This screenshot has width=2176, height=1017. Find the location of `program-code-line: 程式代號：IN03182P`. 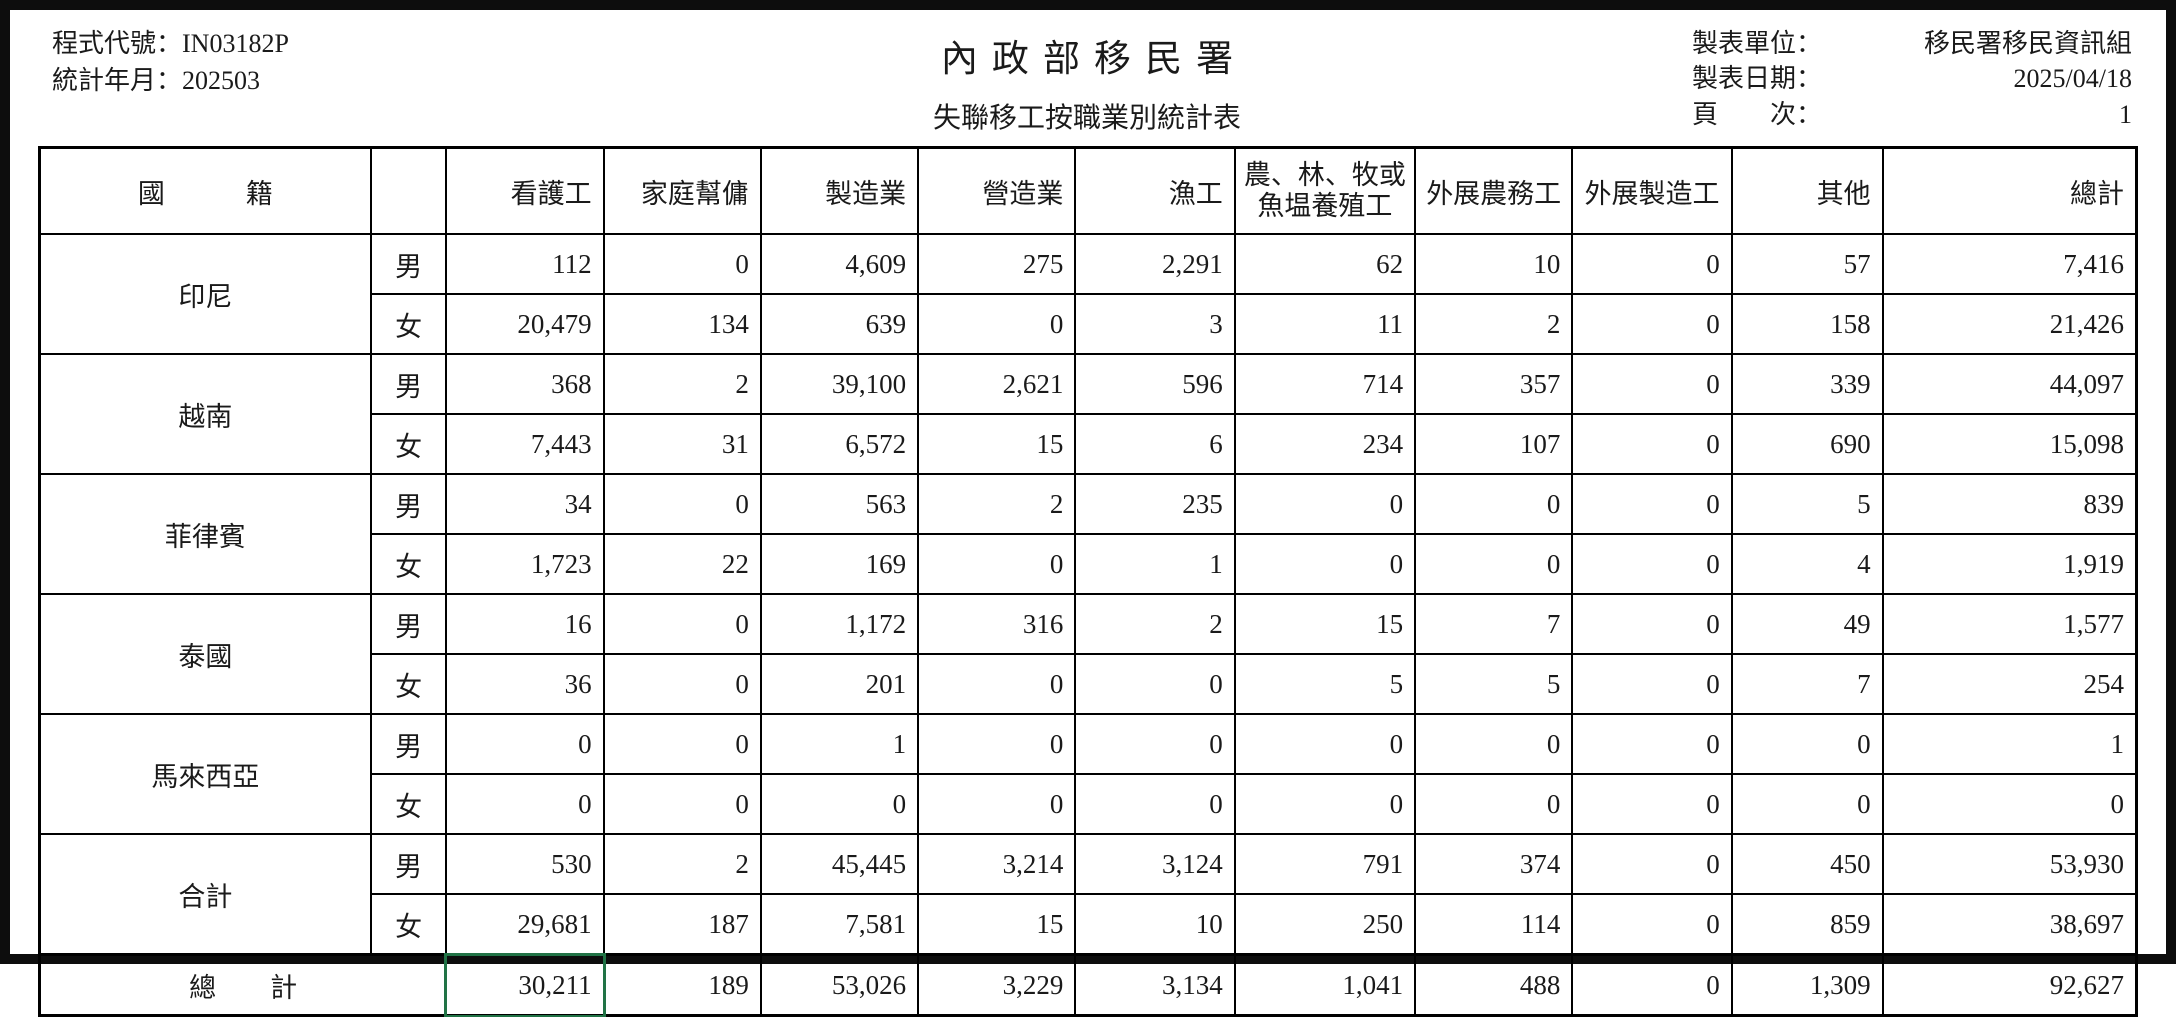

program-code-line: 程式代號：IN03182P is located at coordinates (267, 44).